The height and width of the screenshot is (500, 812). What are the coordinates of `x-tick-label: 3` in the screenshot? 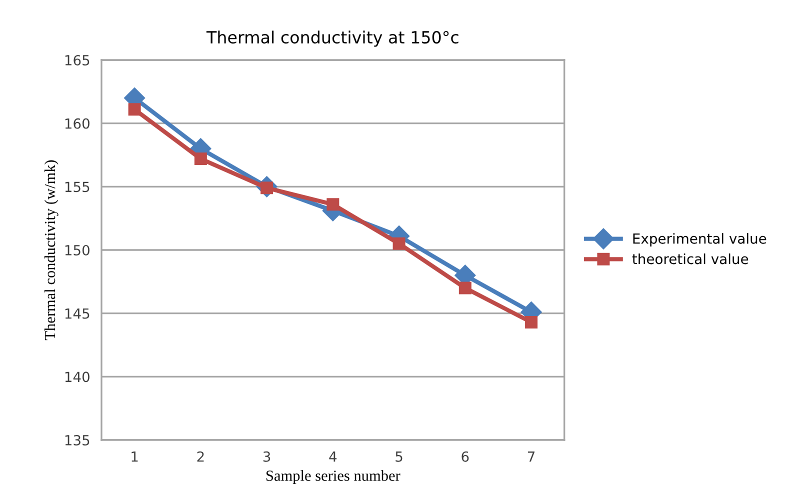 It's located at (266, 456).